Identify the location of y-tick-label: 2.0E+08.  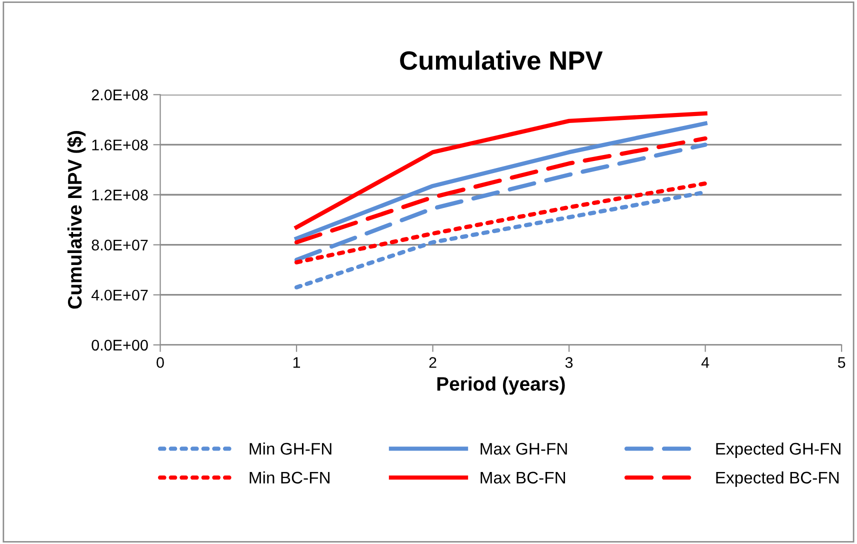
(120, 95).